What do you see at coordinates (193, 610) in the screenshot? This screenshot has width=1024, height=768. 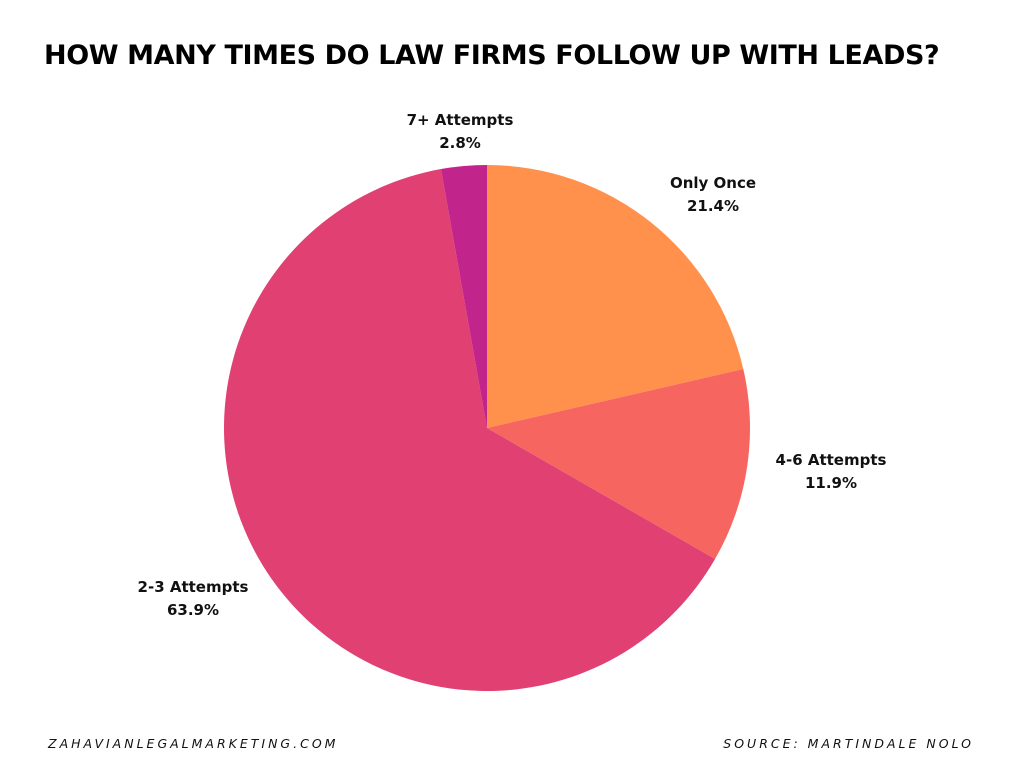 I see `slice-value-2-3-attempts: 63.9%` at bounding box center [193, 610].